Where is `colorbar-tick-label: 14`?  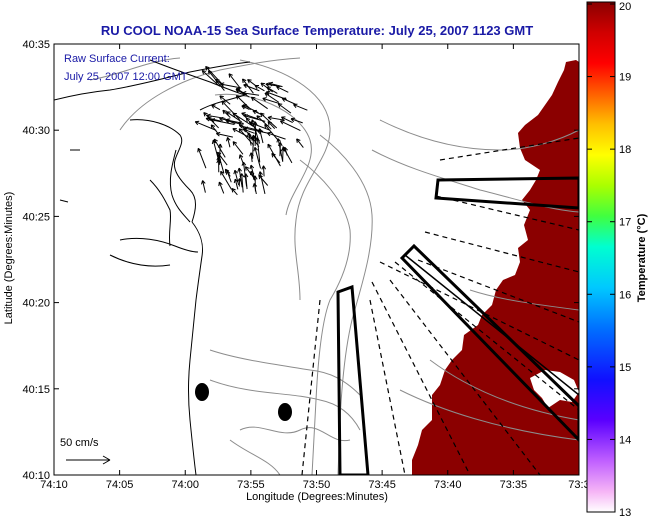 colorbar-tick-label: 14 is located at coordinates (625, 440).